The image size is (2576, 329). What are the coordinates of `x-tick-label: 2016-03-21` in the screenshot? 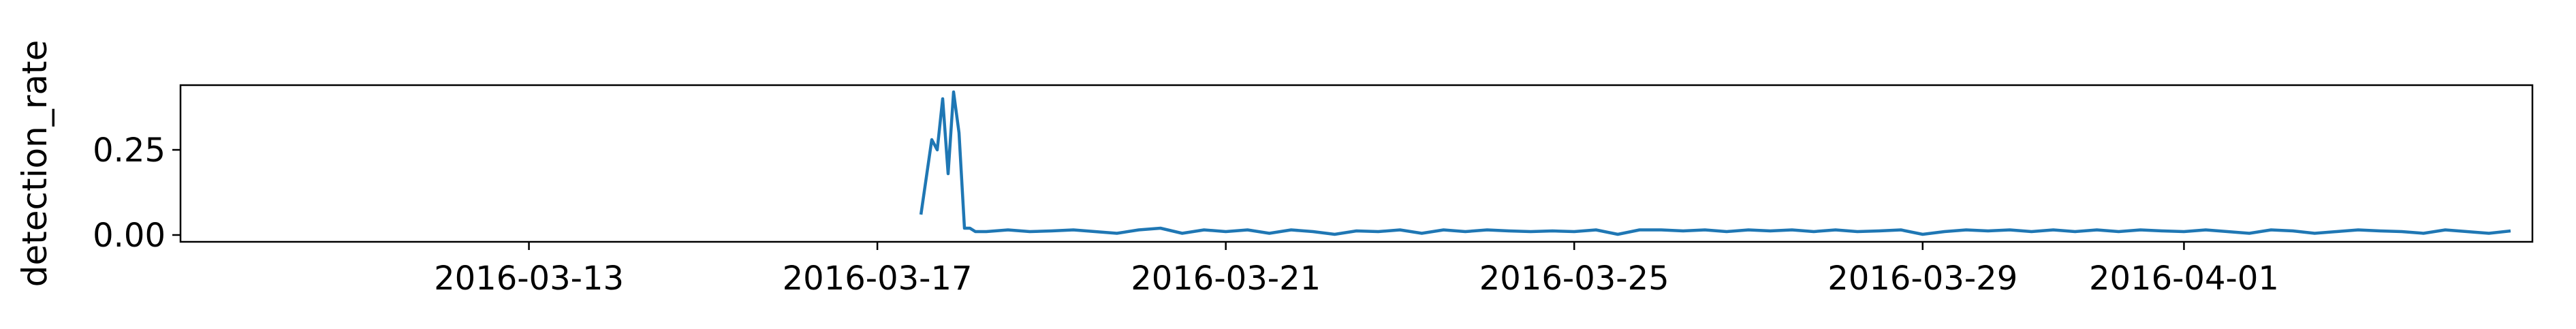 It's located at (1226, 279).